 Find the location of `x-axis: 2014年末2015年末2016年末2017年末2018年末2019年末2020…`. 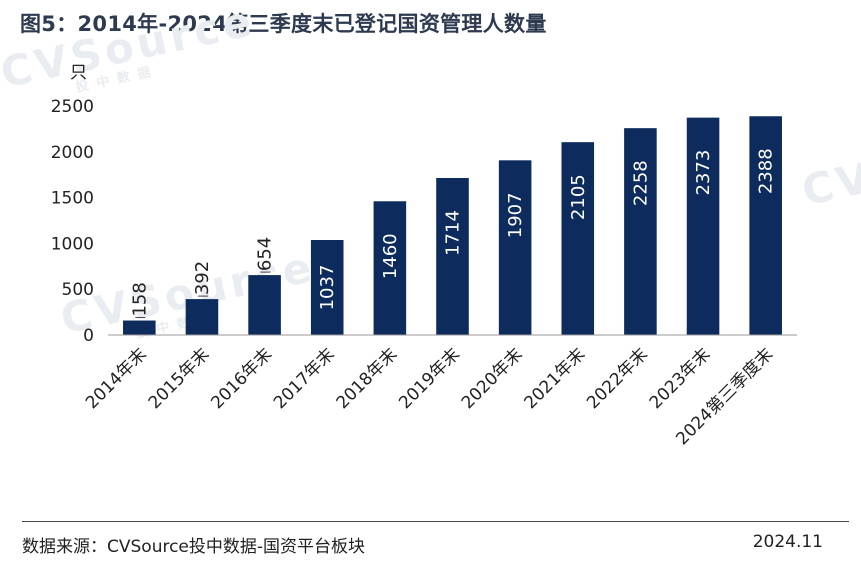

x-axis: 2014年末2015年末2016年末2017年末2018年末2019年末2020… is located at coordinates (429, 396).